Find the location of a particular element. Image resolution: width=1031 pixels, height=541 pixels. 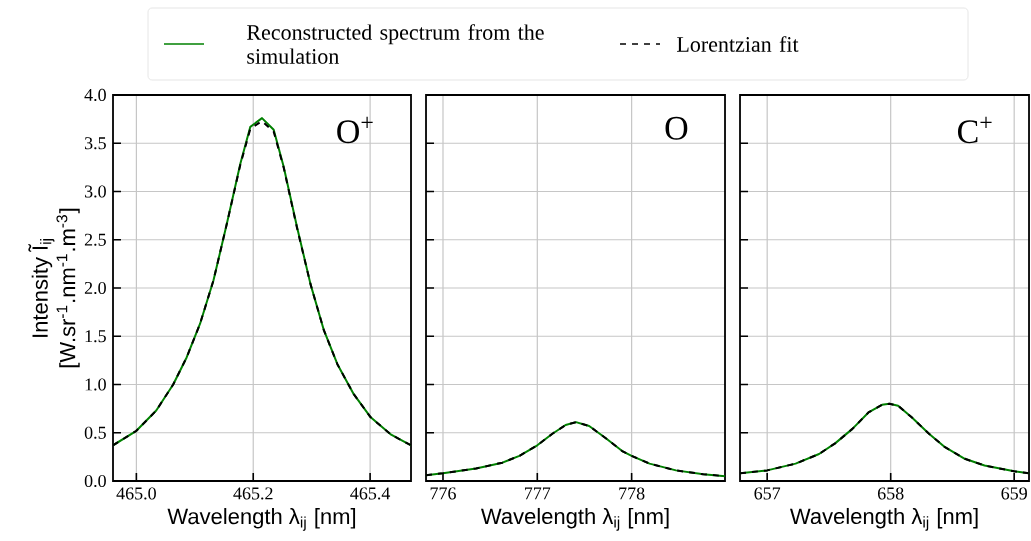

y-tick-label: 0.0 is located at coordinates (95, 481).